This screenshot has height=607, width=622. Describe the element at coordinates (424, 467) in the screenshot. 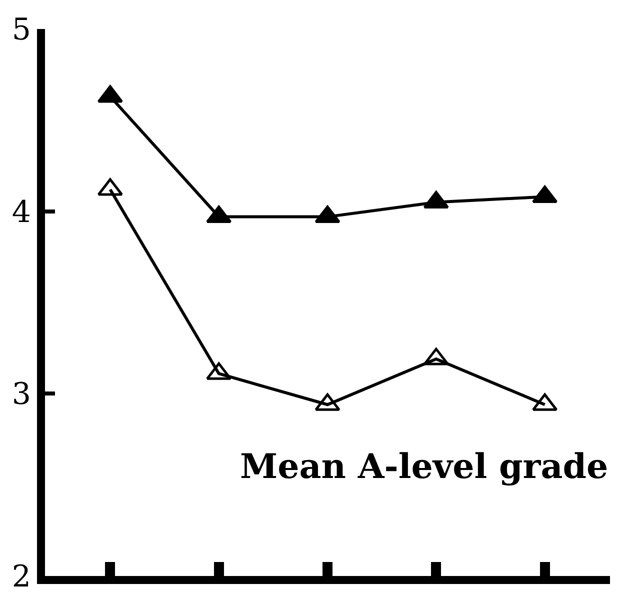

I see `annotation: Mean A-level grade` at that location.